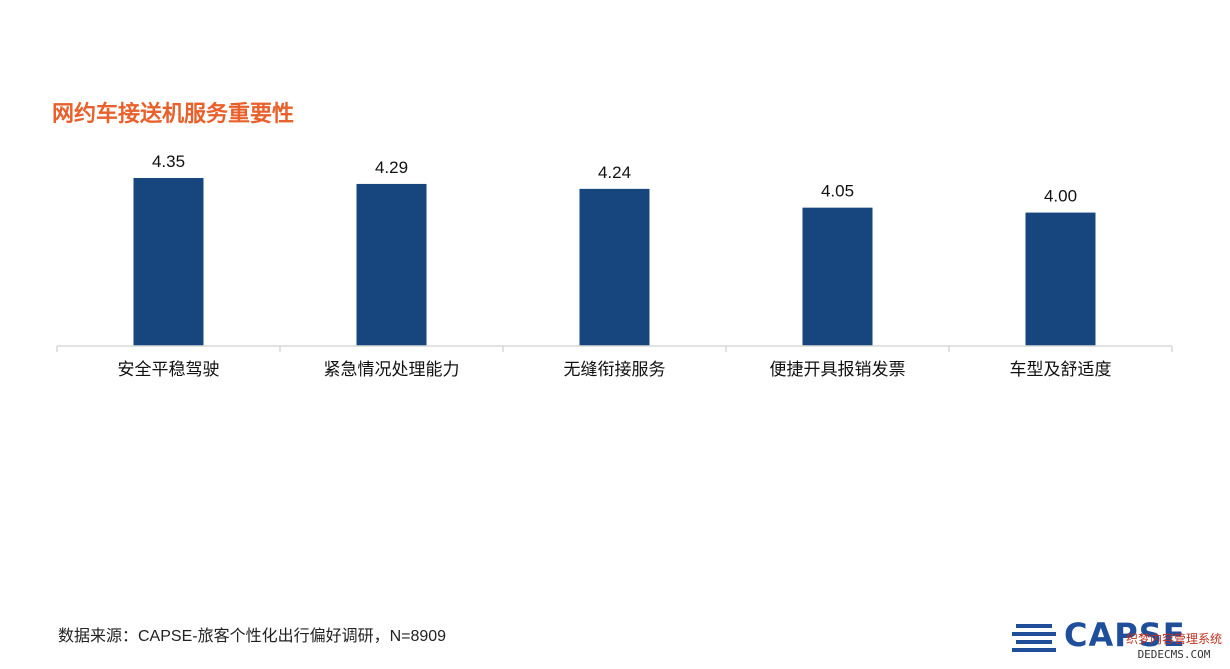  I want to click on bar-value-label: 4.24, so click(614, 172).